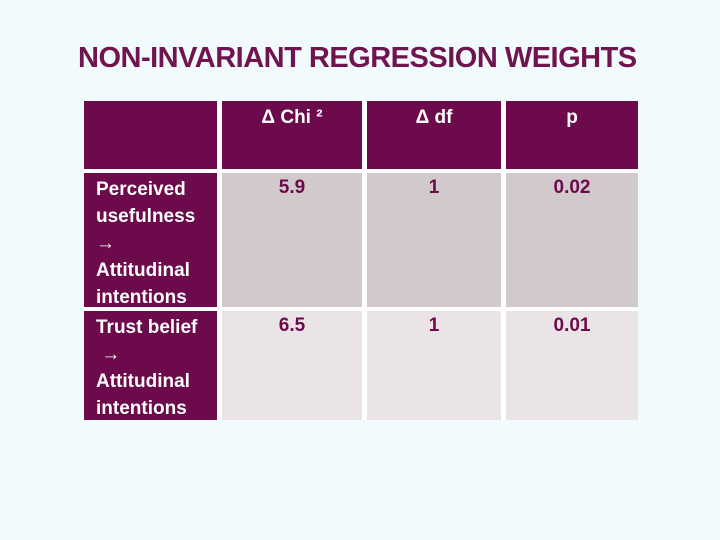  I want to click on cell-chi-squared-row2: 6.5, so click(292, 365).